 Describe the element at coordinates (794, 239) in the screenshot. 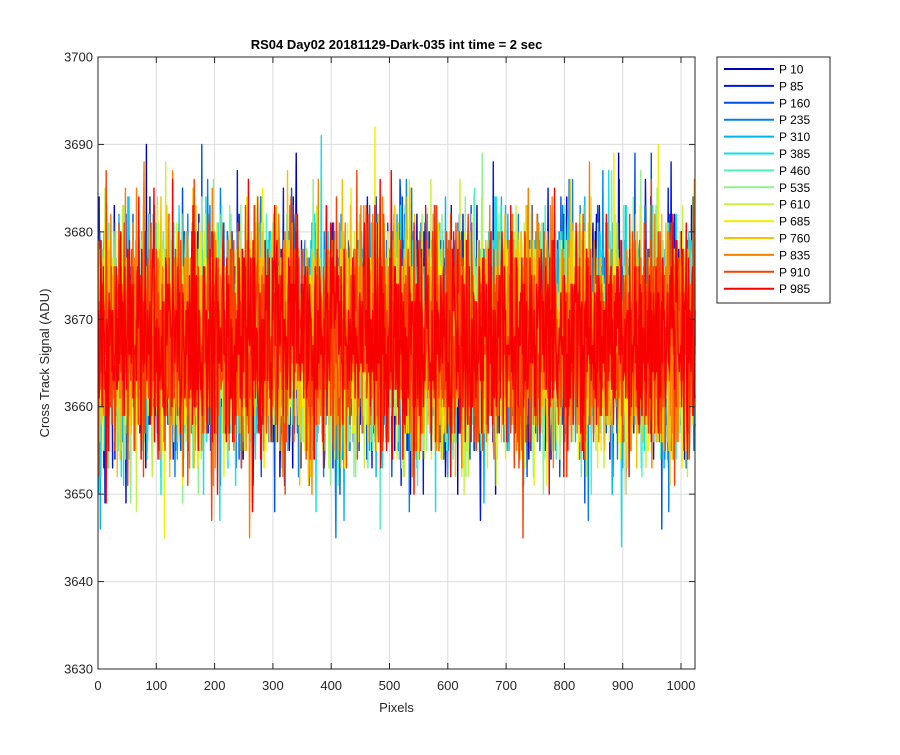

I see `legend-entry: P 760` at that location.